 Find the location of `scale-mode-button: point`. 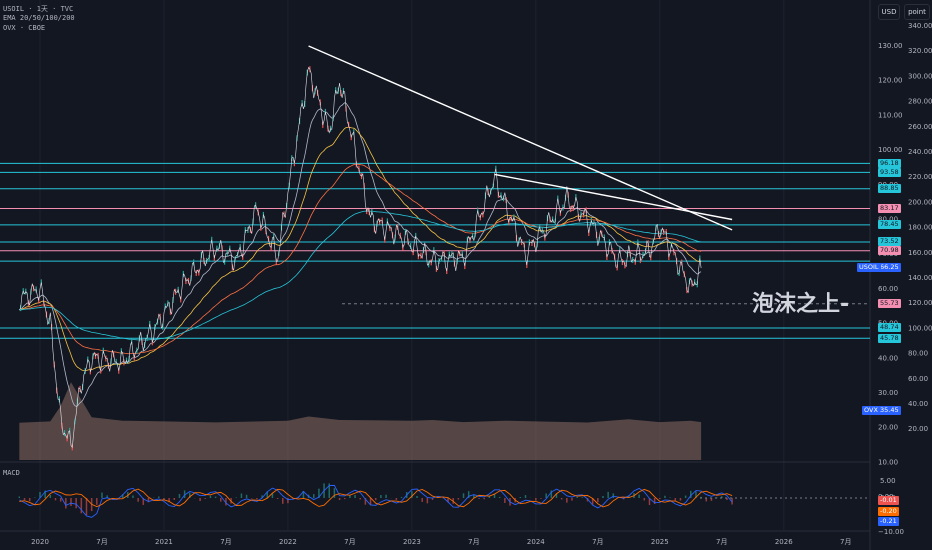

scale-mode-button: point is located at coordinates (917, 12).